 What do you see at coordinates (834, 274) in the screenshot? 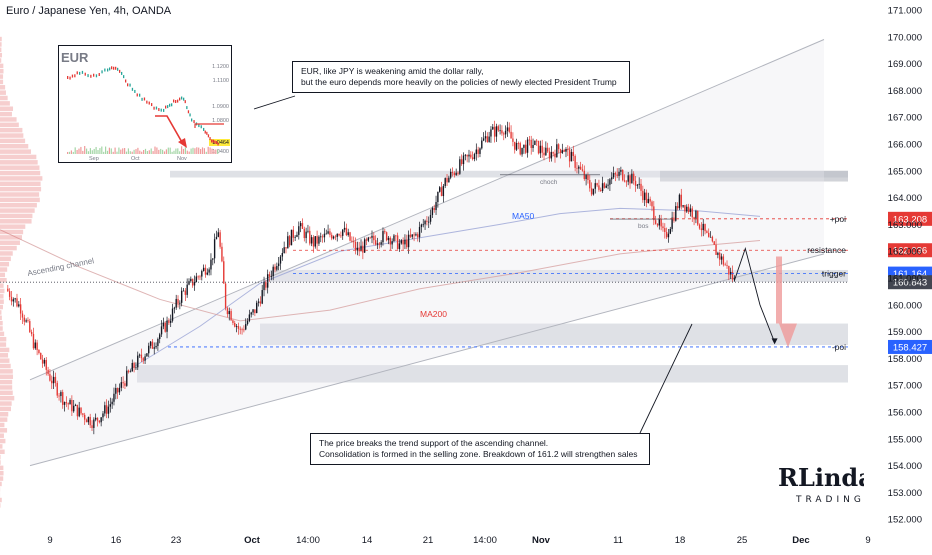
I see `price-level-label: trigger` at bounding box center [834, 274].